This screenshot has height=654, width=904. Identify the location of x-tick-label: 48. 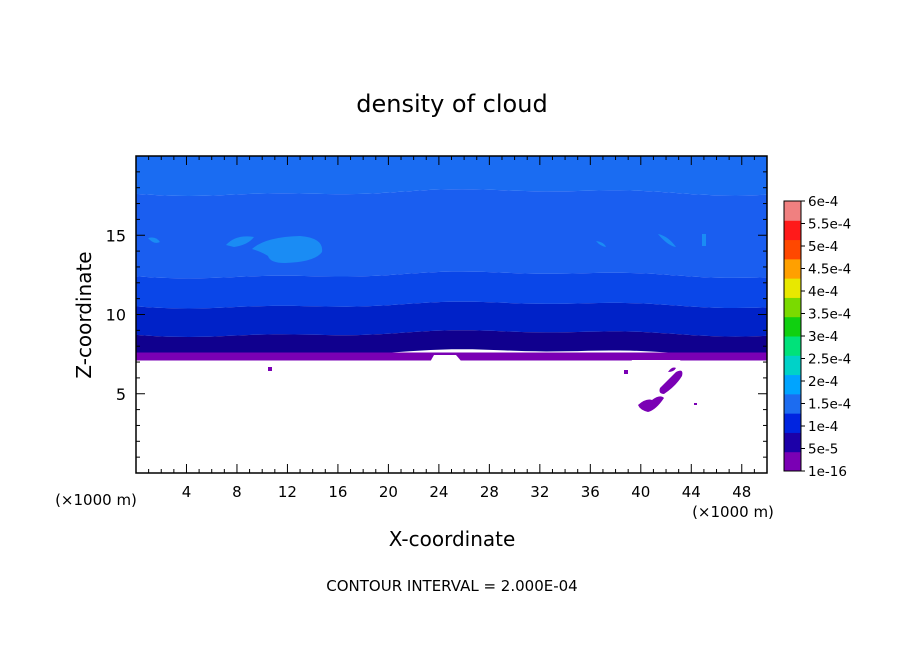
(741, 492).